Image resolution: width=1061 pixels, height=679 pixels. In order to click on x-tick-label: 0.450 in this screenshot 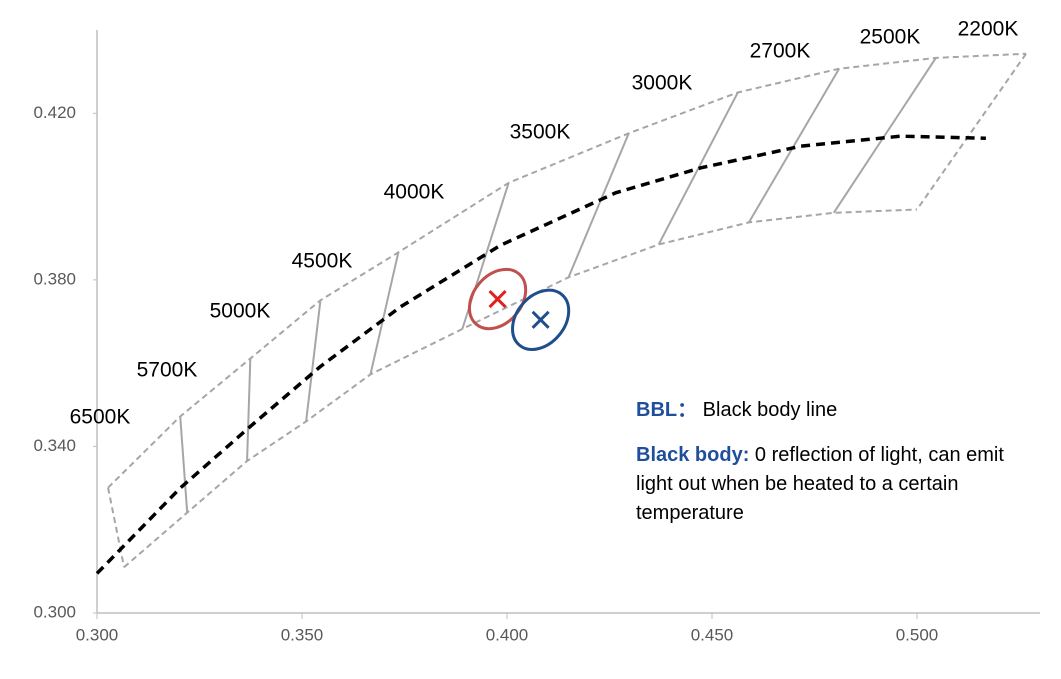, I will do `click(712, 634)`.